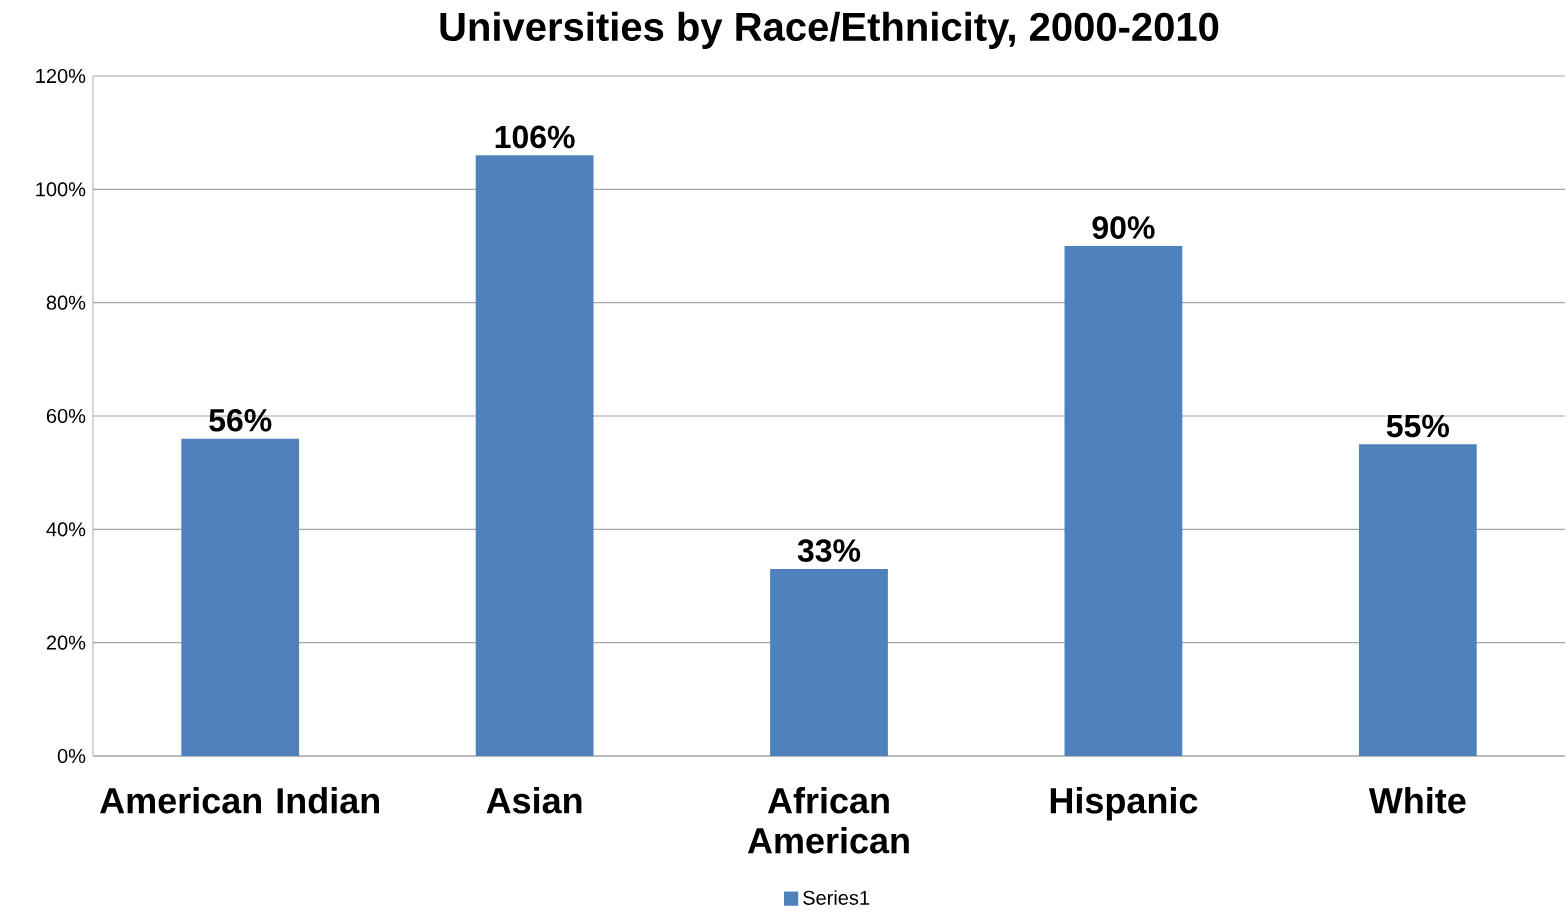 This screenshot has height=916, width=1567. What do you see at coordinates (828, 820) in the screenshot?
I see `x-tick-label: African American` at bounding box center [828, 820].